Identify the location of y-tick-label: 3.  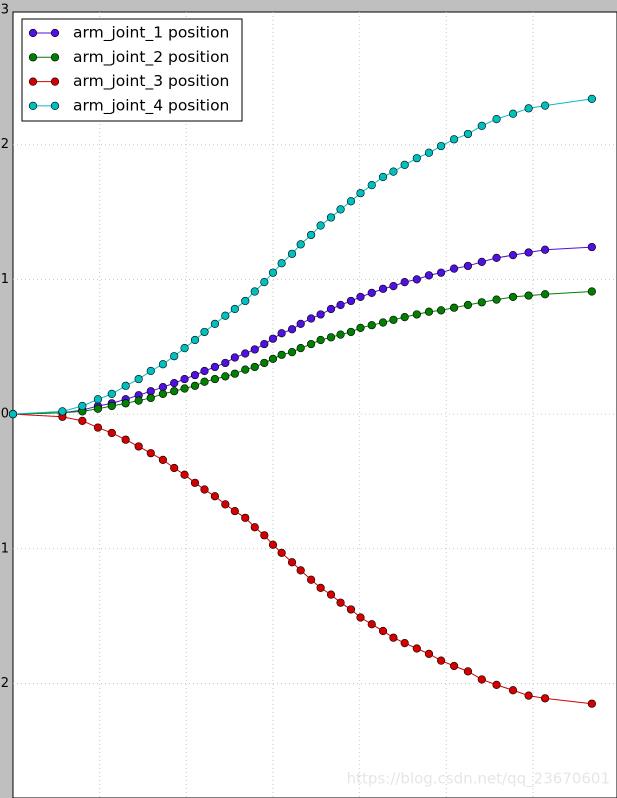
(5, 10).